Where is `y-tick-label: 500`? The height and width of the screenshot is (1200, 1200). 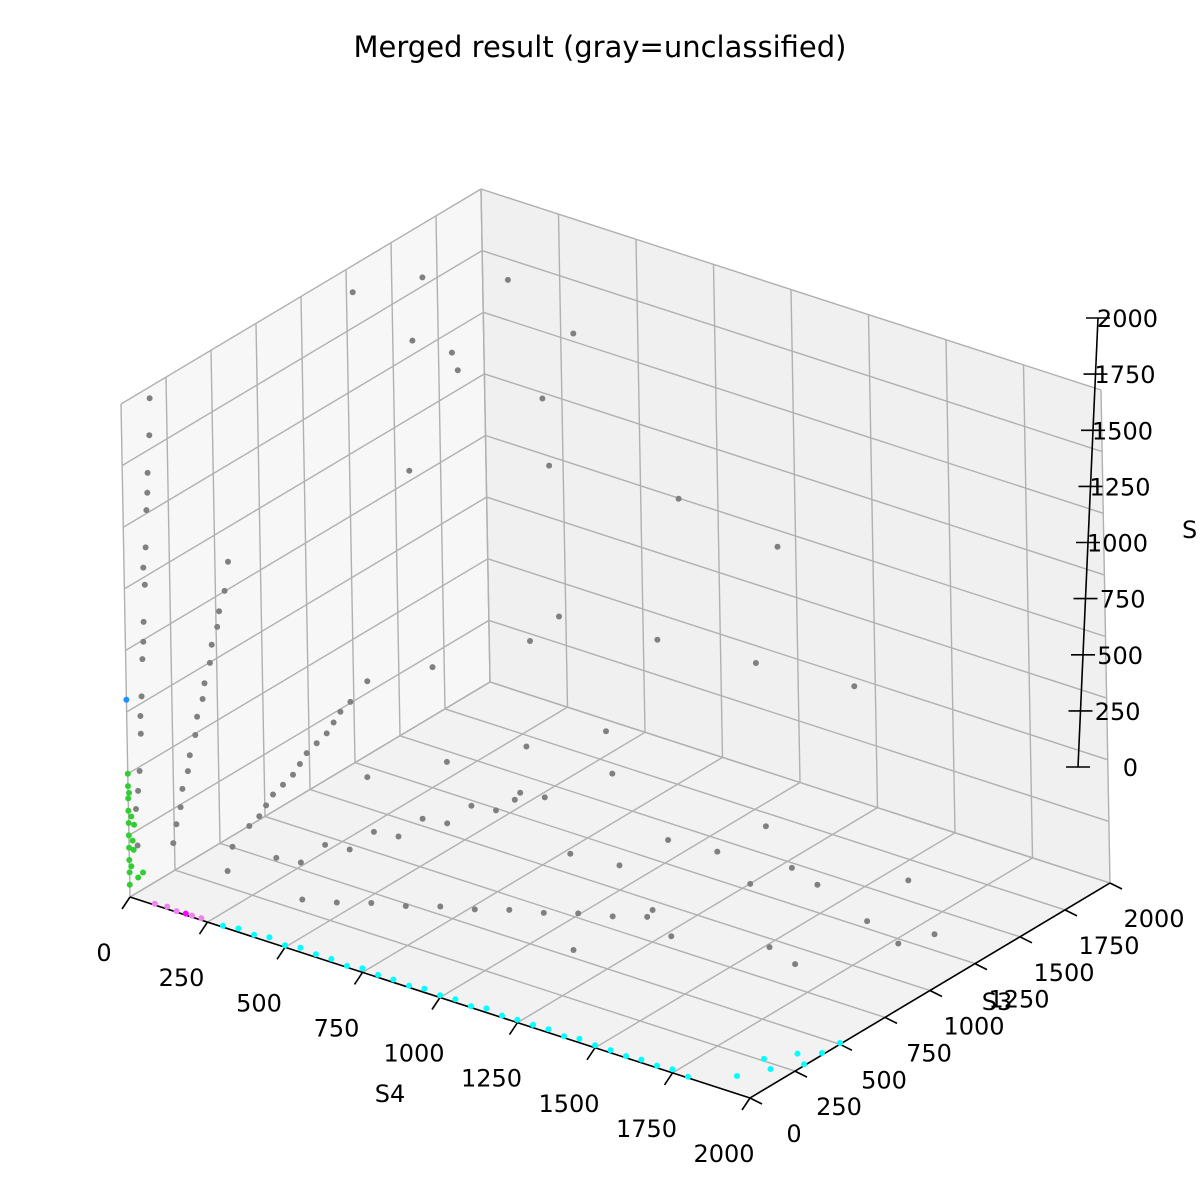 y-tick-label: 500 is located at coordinates (884, 1080).